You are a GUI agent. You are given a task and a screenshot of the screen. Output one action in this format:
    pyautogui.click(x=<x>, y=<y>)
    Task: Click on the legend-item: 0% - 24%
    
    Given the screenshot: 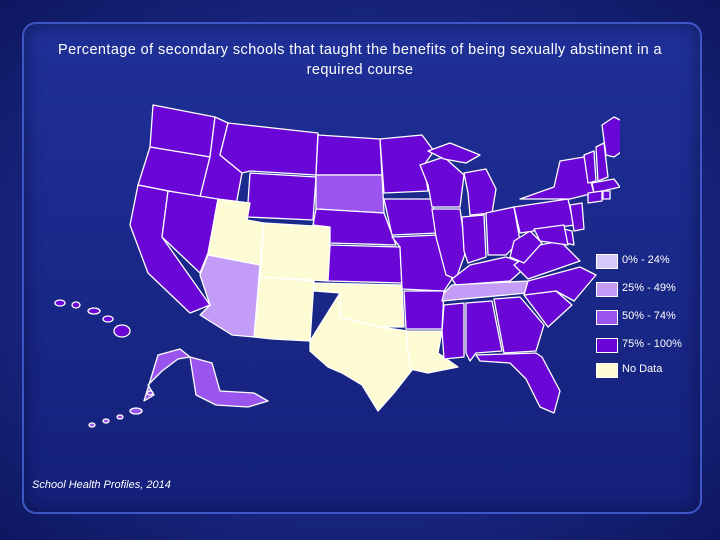 What is the action you would take?
    pyautogui.click(x=646, y=261)
    